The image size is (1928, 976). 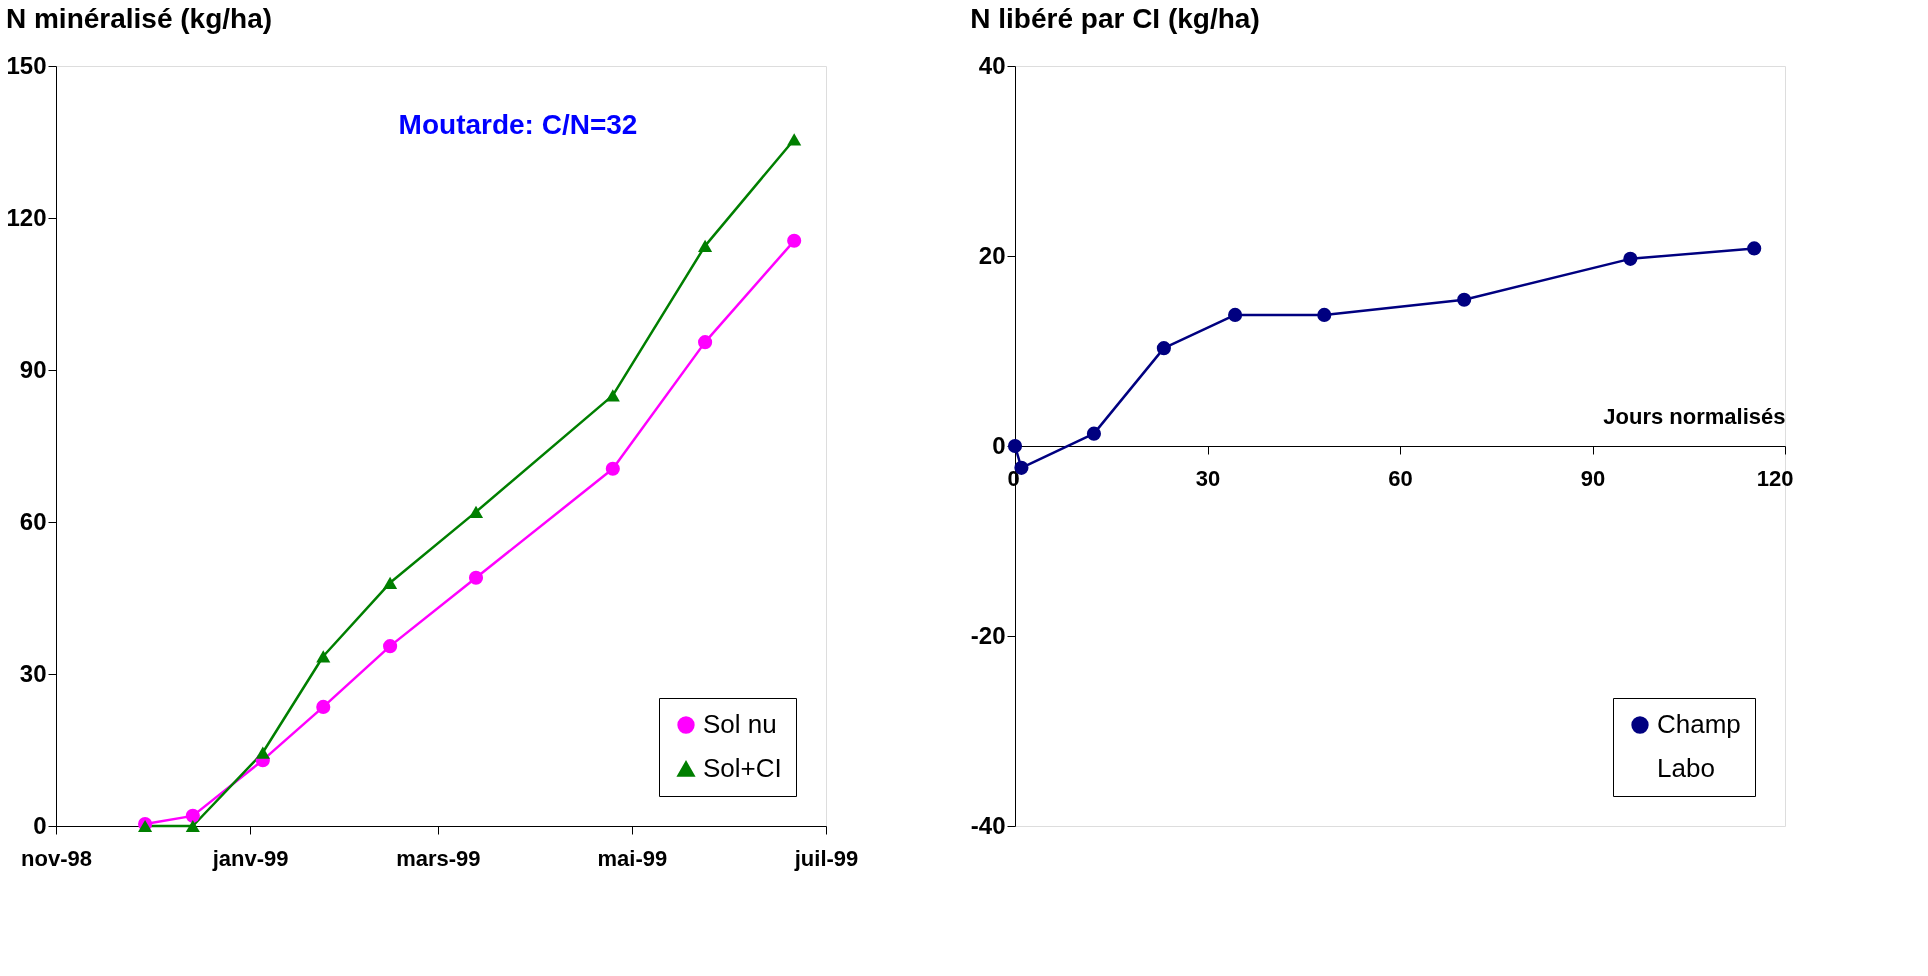 What do you see at coordinates (1593, 478) in the screenshot?
I see `x-tick-label: 90` at bounding box center [1593, 478].